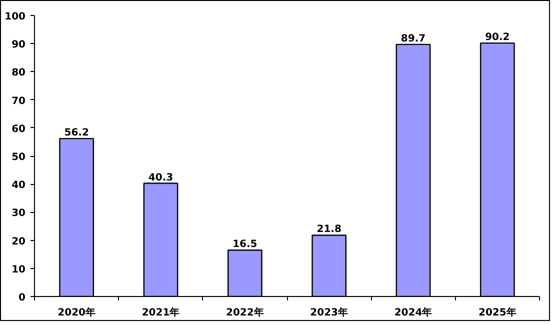 The height and width of the screenshot is (325, 554). I want to click on y-tick-label: 10, so click(19, 270).